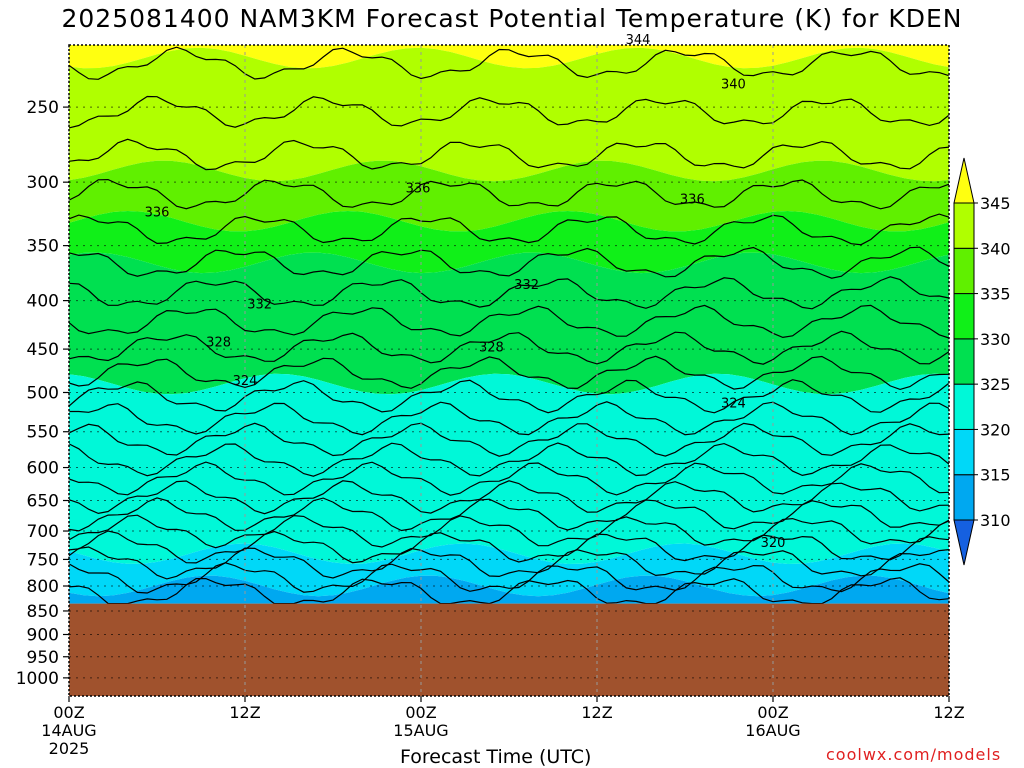 The height and width of the screenshot is (768, 1024). What do you see at coordinates (995, 384) in the screenshot?
I see `colorbar-label: 325` at bounding box center [995, 384].